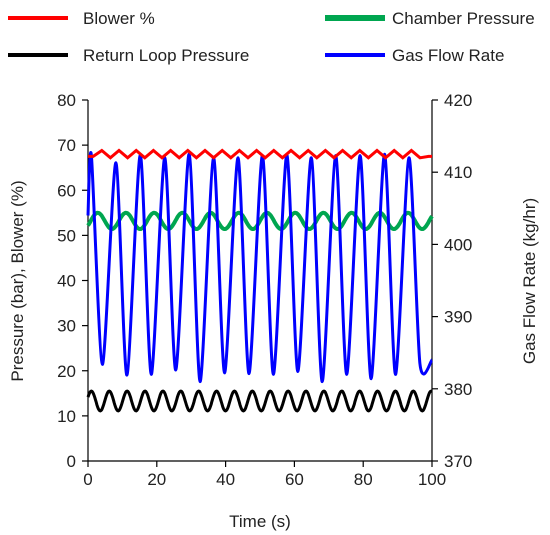 The image size is (550, 535). I want to click on legend-label-chamber-pressure: Chamber Pressure, so click(463, 18).